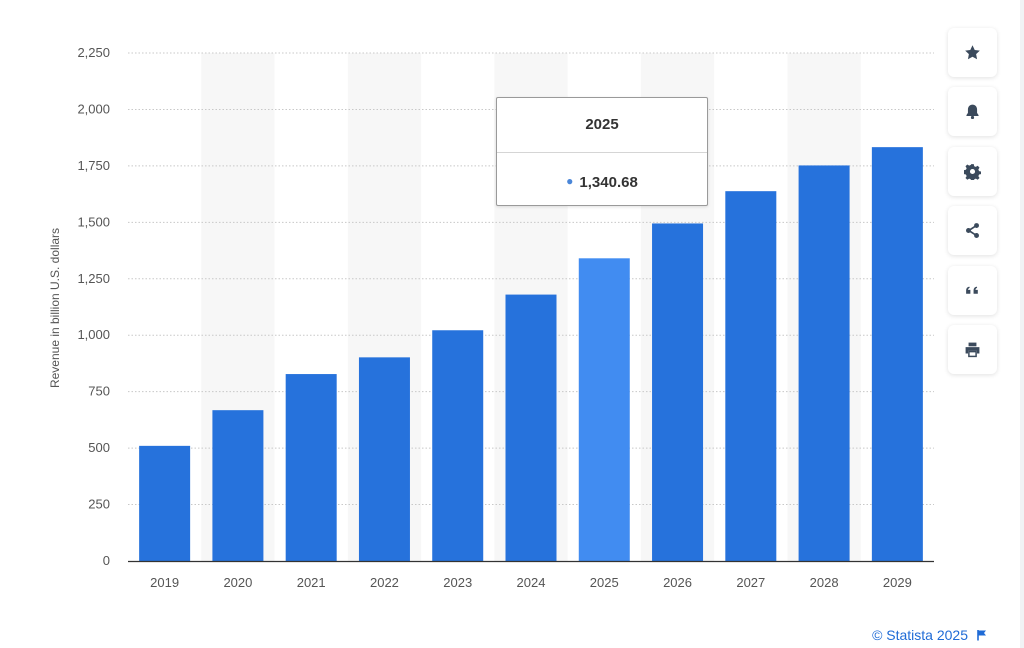 Image resolution: width=1024 pixels, height=648 pixels. I want to click on bar-2023, so click(458, 445).